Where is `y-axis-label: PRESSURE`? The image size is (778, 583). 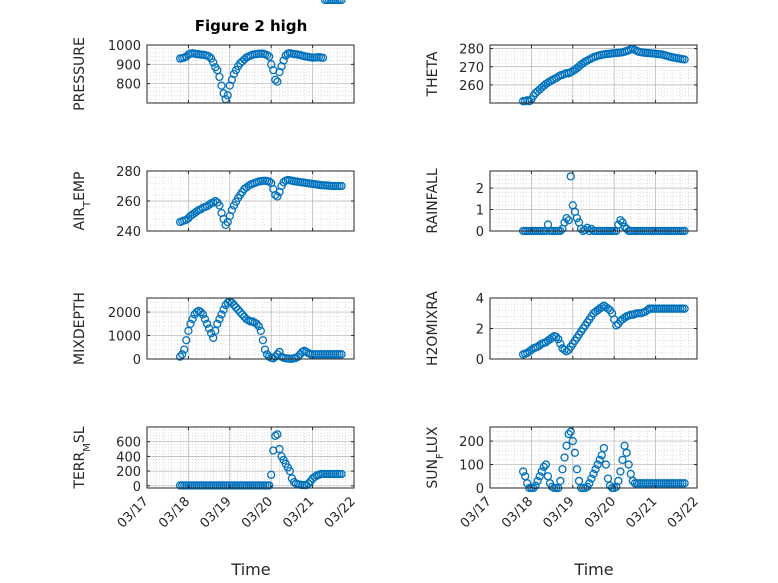 y-axis-label: PRESSURE is located at coordinates (80, 74).